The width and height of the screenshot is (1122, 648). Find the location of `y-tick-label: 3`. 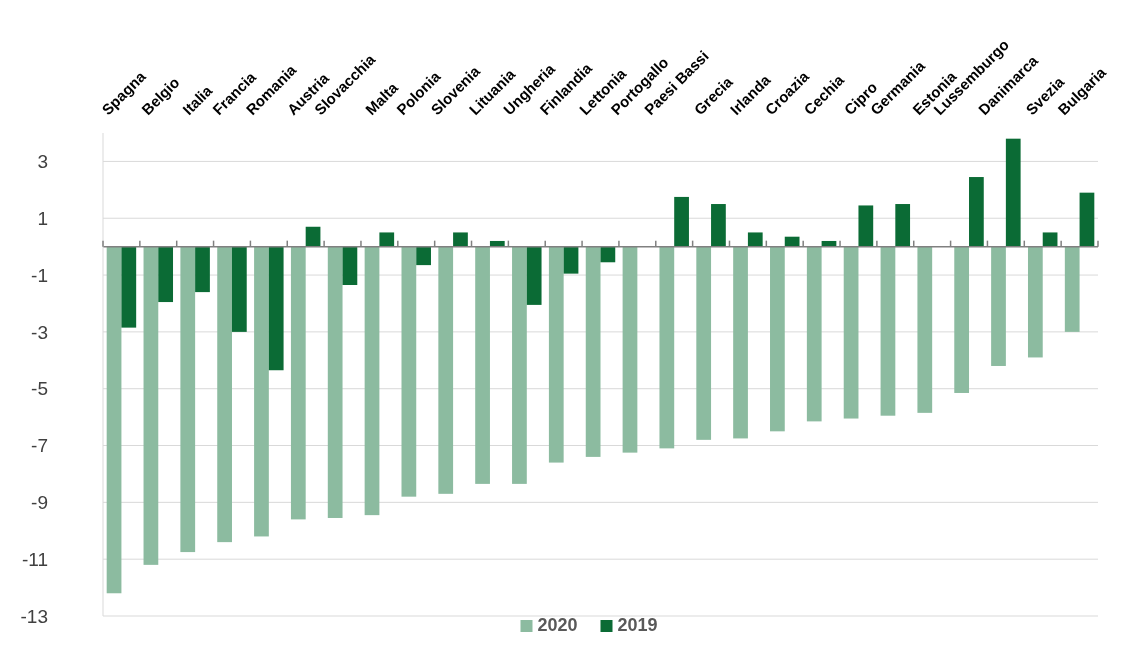

y-tick-label: 3 is located at coordinates (42, 162).